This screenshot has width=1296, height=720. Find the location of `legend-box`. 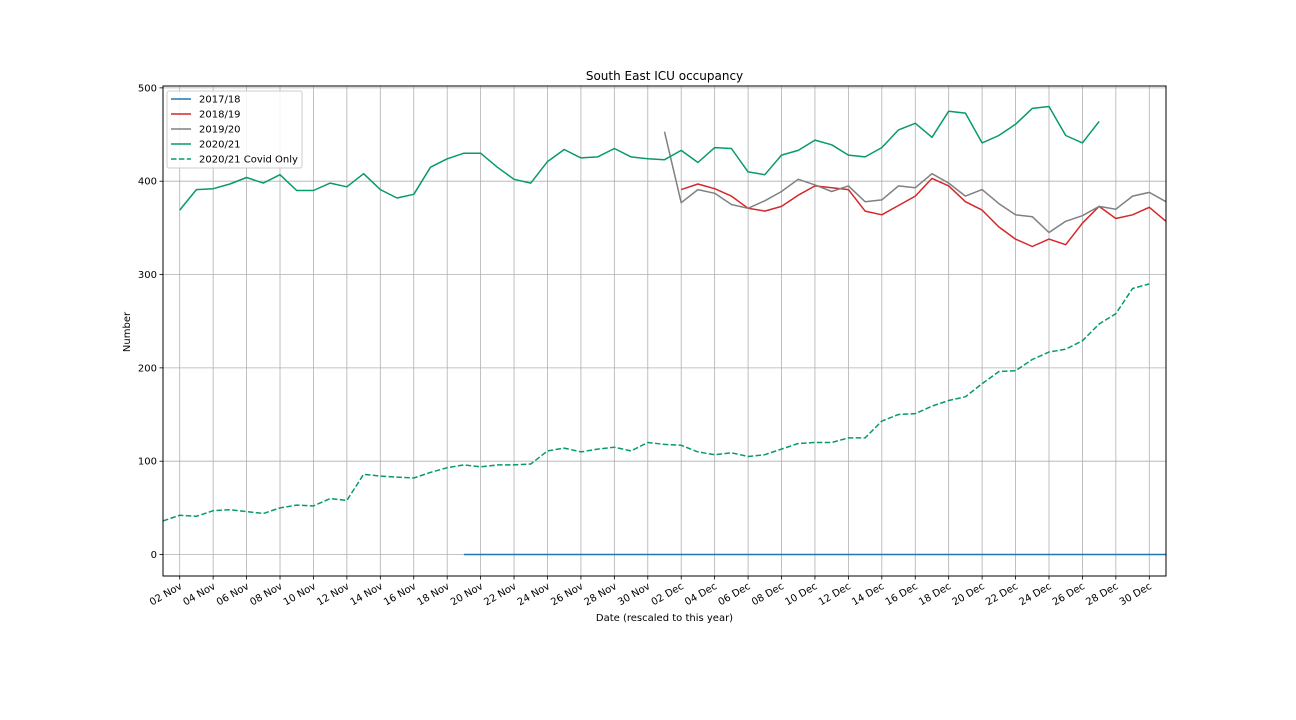

legend-box is located at coordinates (234, 129).